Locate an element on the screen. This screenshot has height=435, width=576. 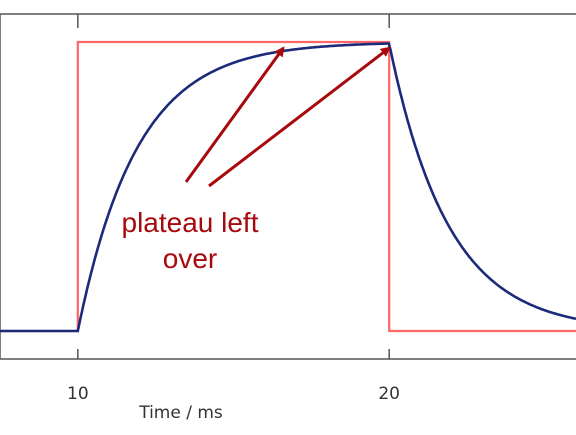
x-tick-label-0: 10 is located at coordinates (78, 394).